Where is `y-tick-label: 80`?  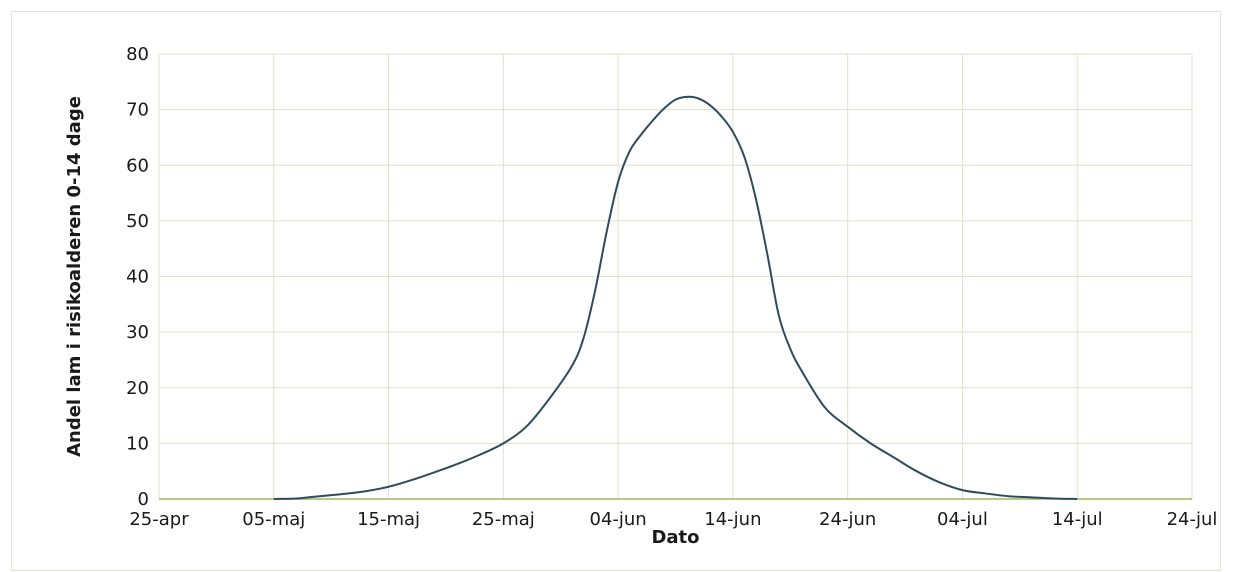
y-tick-label: 80 is located at coordinates (137, 54).